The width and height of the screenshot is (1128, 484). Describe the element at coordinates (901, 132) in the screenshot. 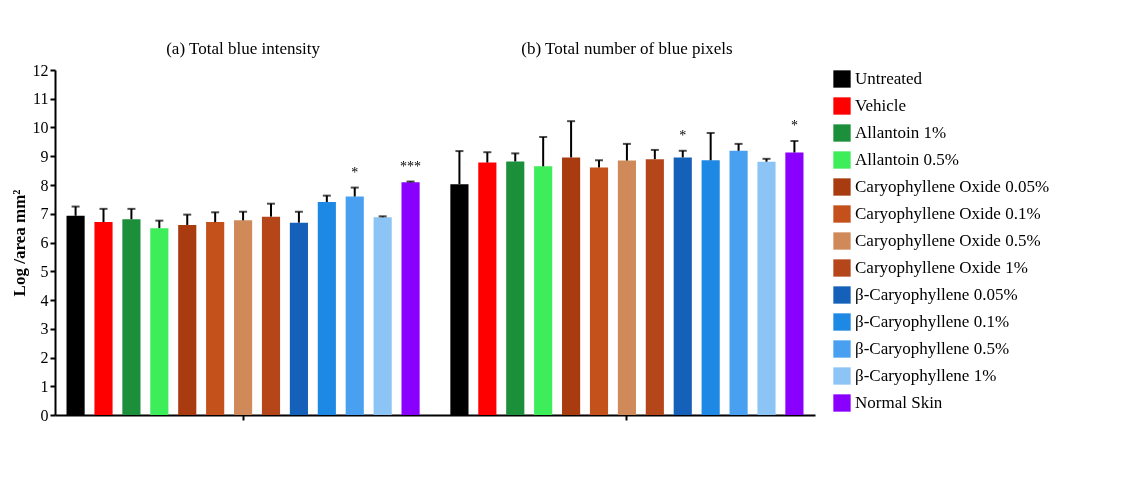

I see `legend-label: Allantoin 1%` at that location.